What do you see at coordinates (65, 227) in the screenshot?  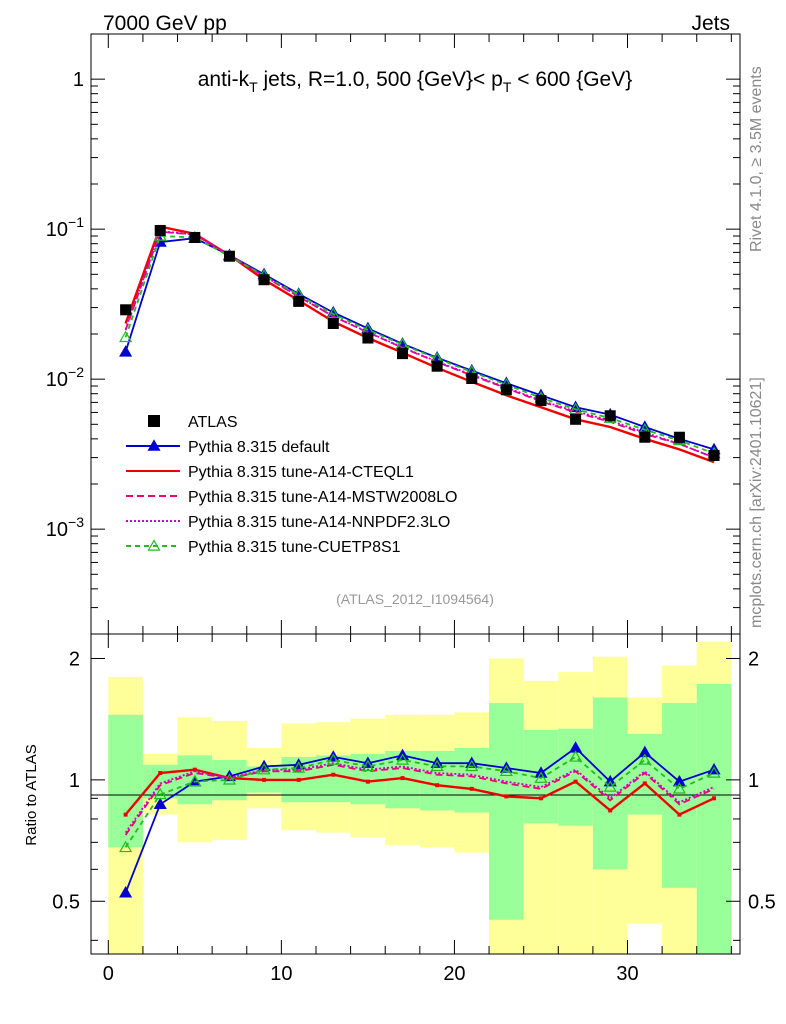 I see `y-tick-label: 10⁻¹` at bounding box center [65, 227].